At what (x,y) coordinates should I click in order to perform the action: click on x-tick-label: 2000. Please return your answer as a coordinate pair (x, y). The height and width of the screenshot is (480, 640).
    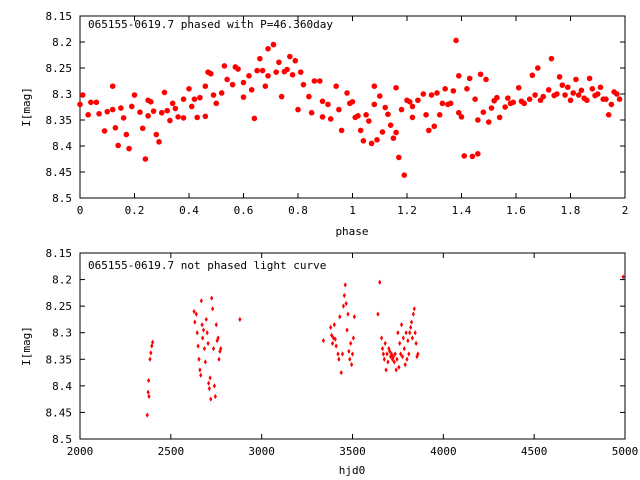
    Looking at the image, I should click on (80, 451).